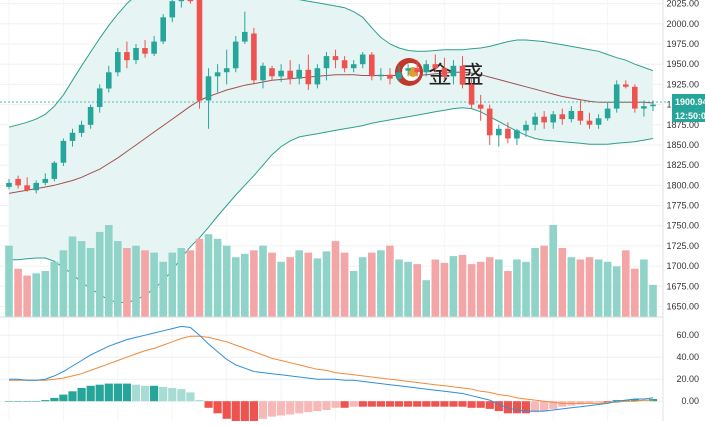  Describe the element at coordinates (688, 101) in the screenshot. I see `price-tag-bg` at that location.